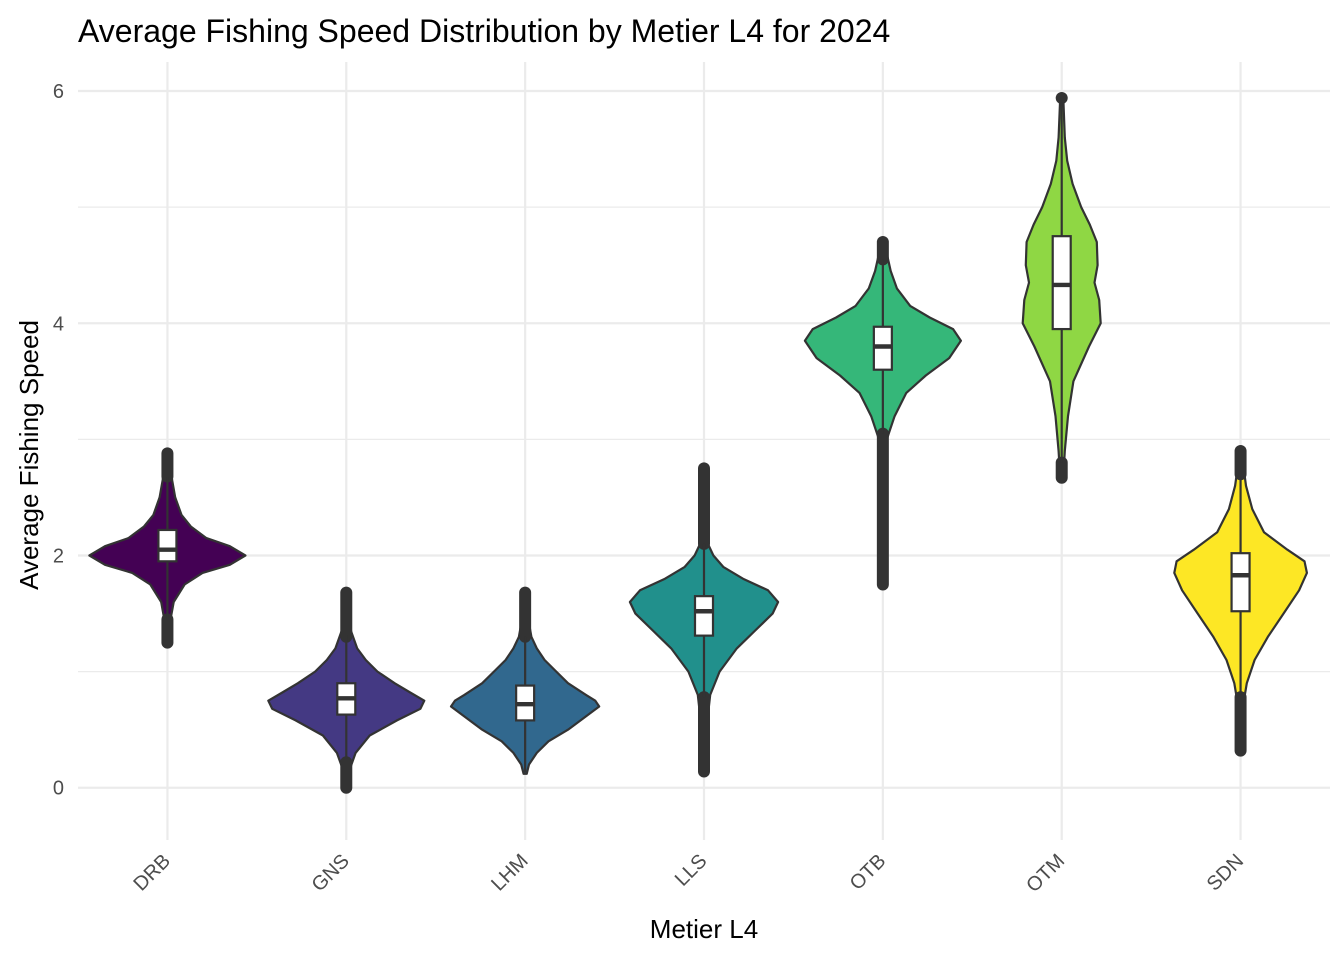 Image resolution: width=1344 pixels, height=960 pixels. Describe the element at coordinates (509, 872) in the screenshot. I see `x-tick-label: LHM` at that location.